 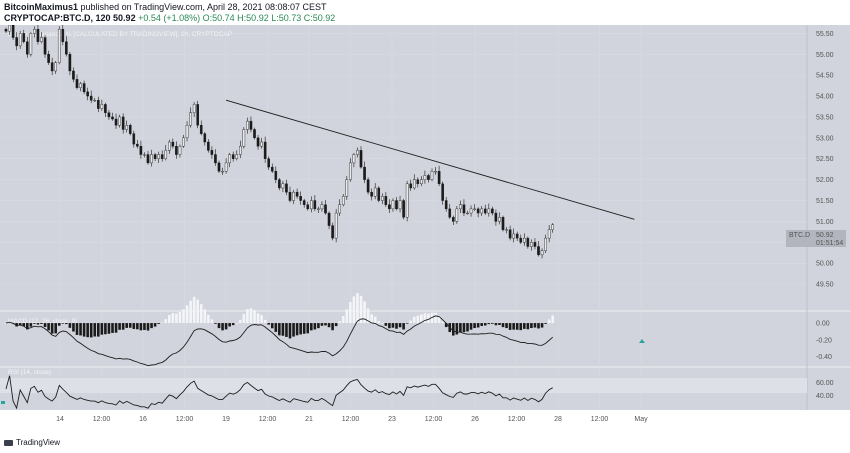 I want to click on price-badge-bg, so click(x=816, y=238).